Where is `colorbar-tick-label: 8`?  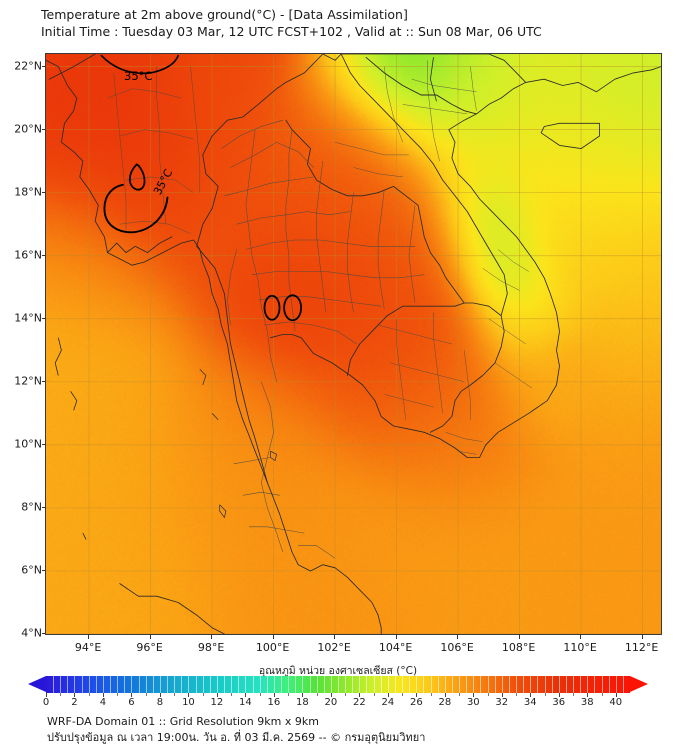 colorbar-tick-label: 8 is located at coordinates (160, 702).